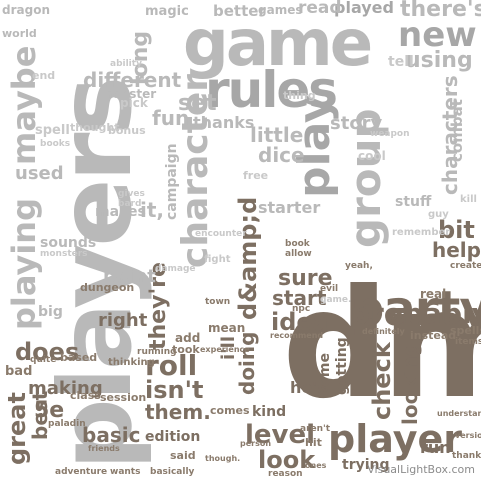  I want to click on word-guy: guy, so click(438, 214).